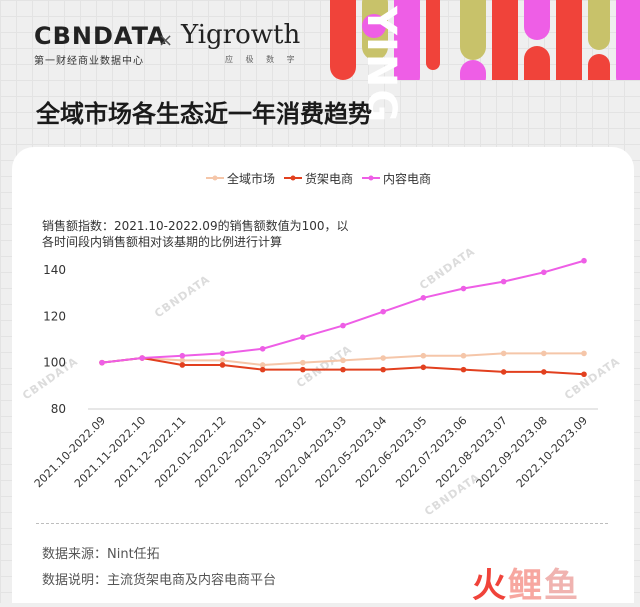  What do you see at coordinates (329, 179) in the screenshot?
I see `legend-label-huojia: 货架电商` at bounding box center [329, 179].